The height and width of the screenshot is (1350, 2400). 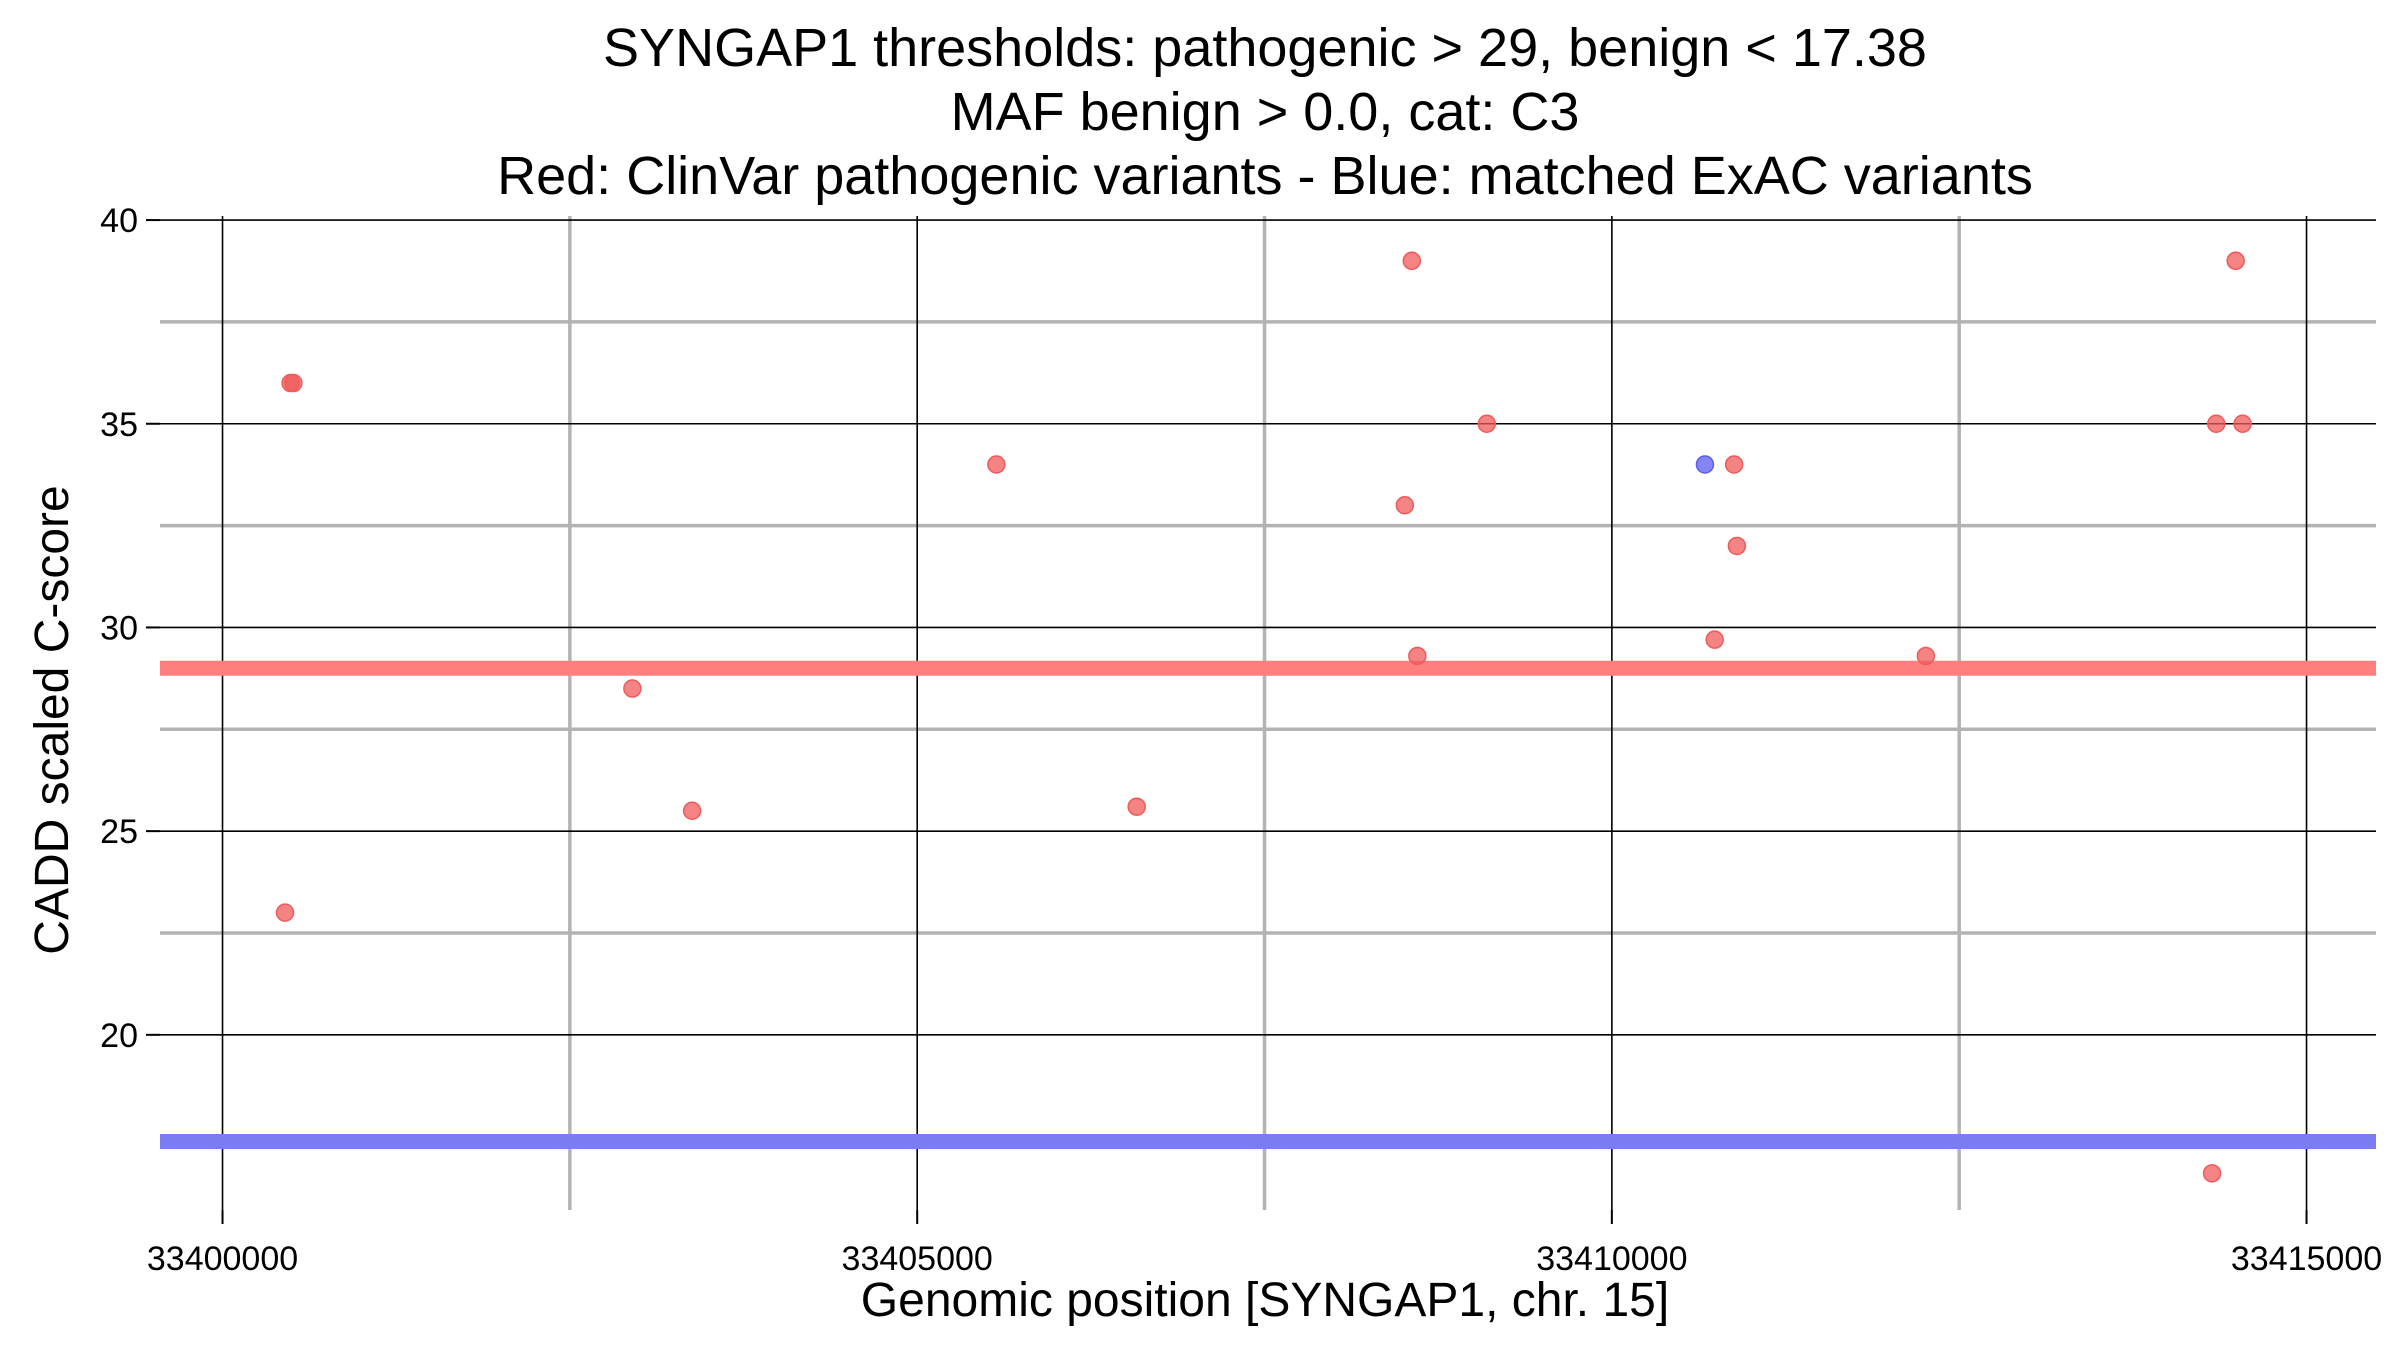 What do you see at coordinates (1265, 1300) in the screenshot?
I see `x-axis-label: Genomic position [SYNGAP1, chr. 15]` at bounding box center [1265, 1300].